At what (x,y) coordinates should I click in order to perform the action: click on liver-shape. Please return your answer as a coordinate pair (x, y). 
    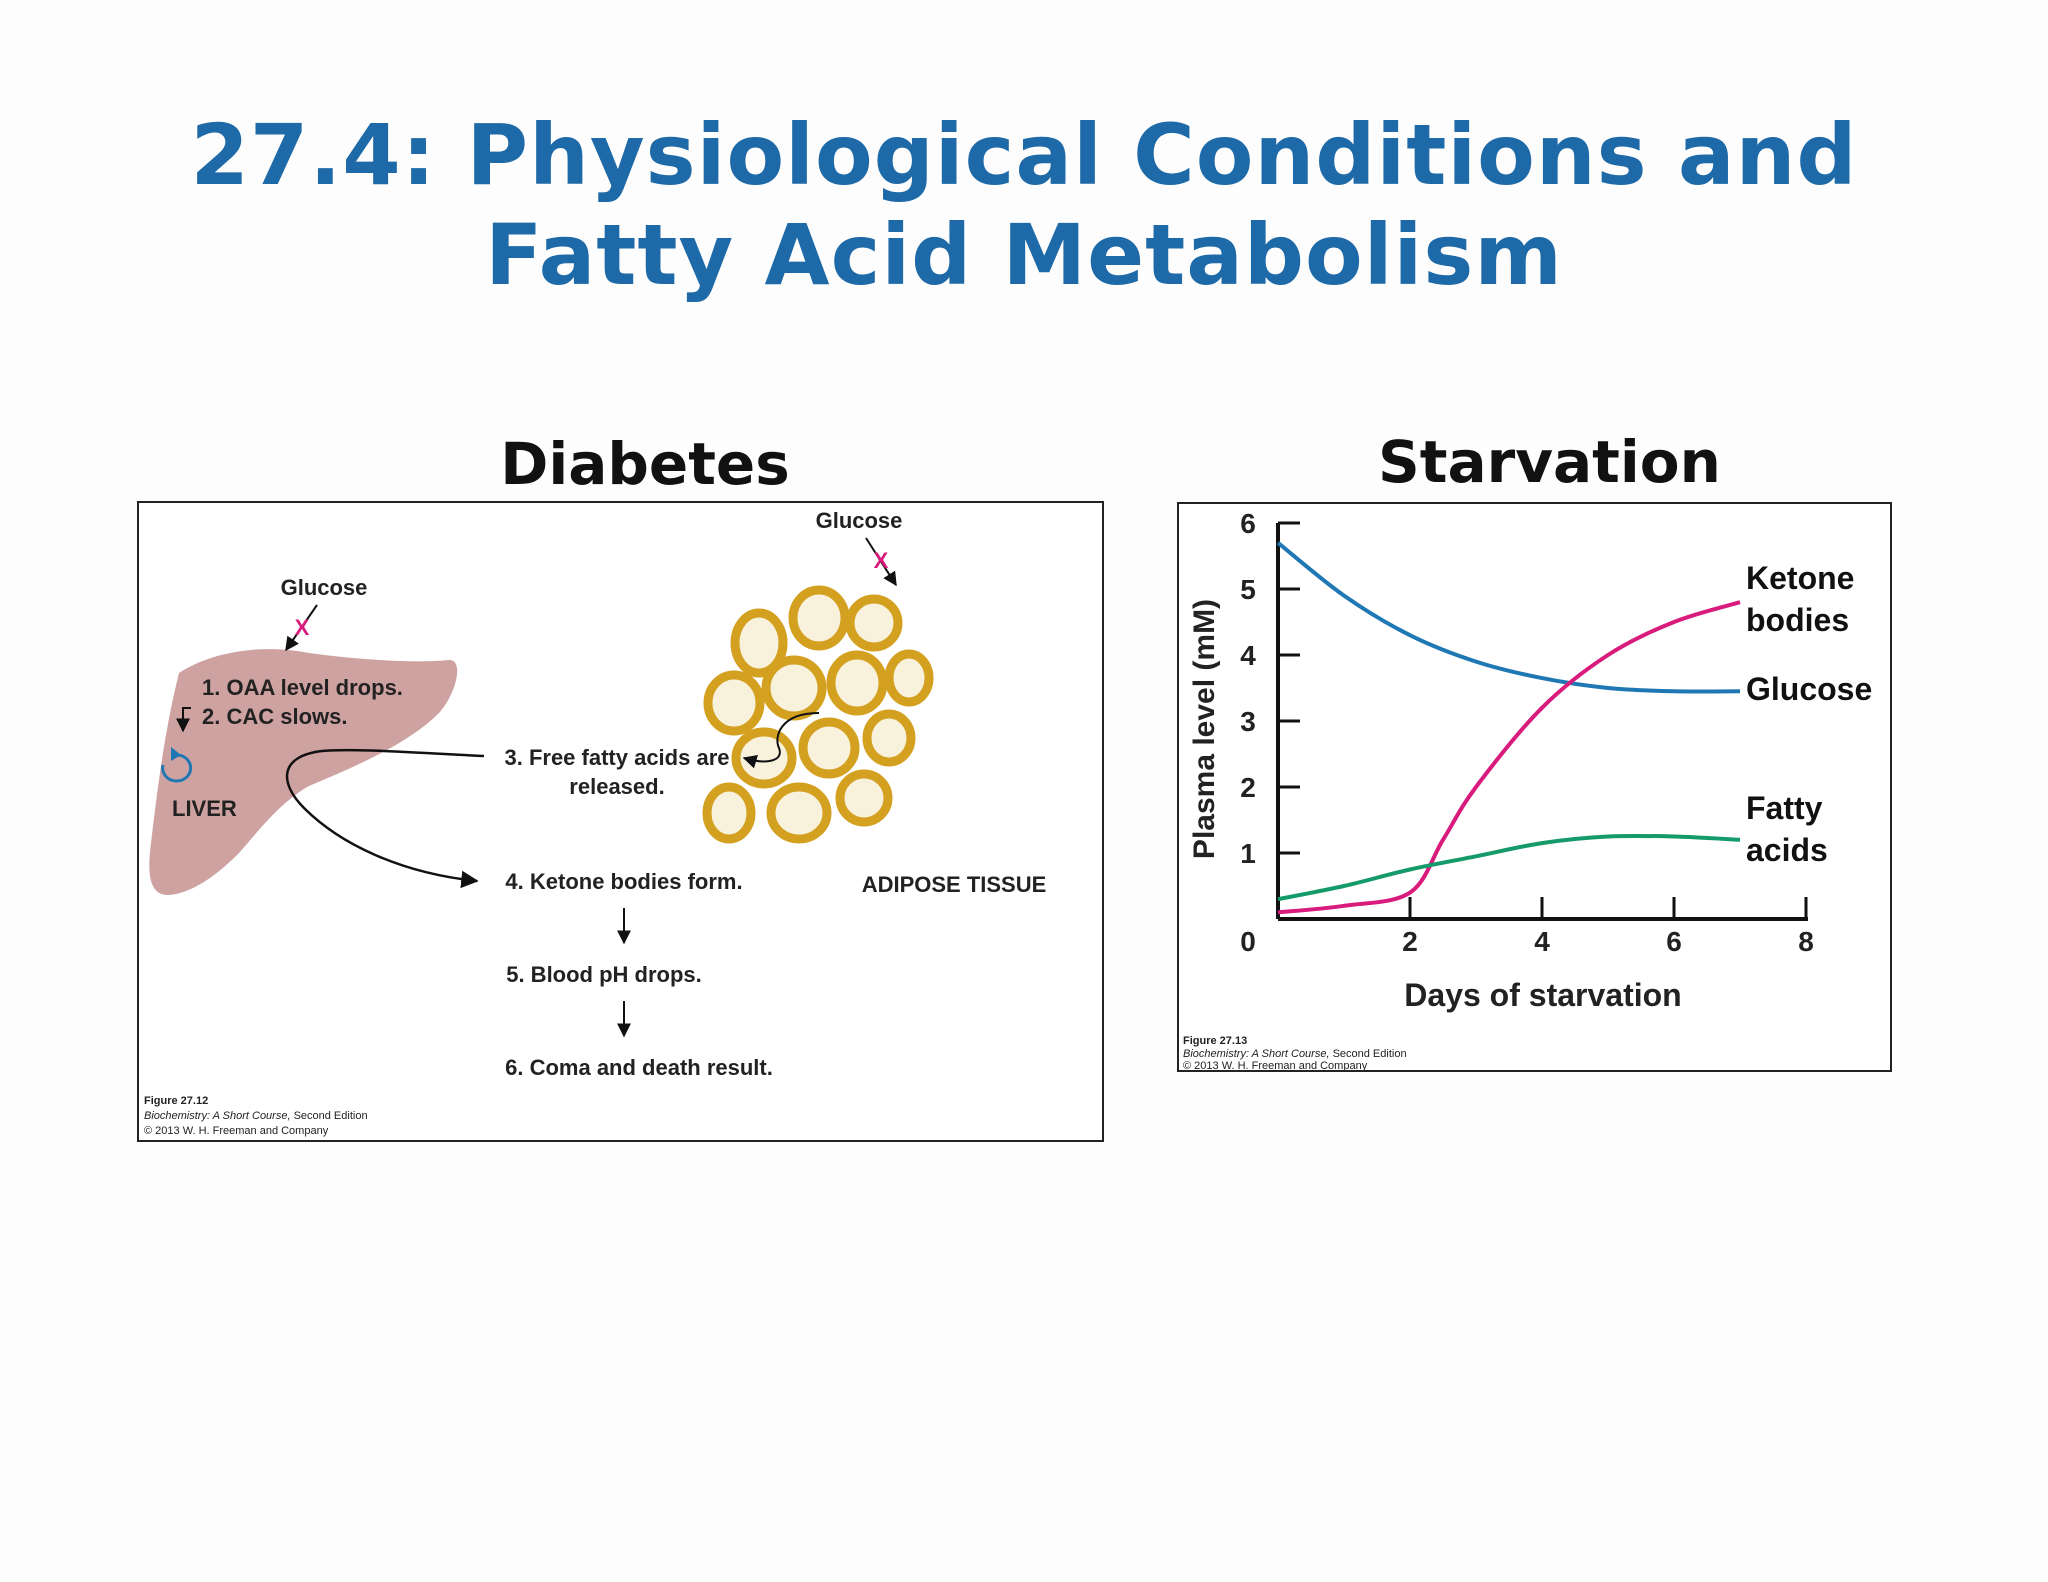
    Looking at the image, I should click on (303, 772).